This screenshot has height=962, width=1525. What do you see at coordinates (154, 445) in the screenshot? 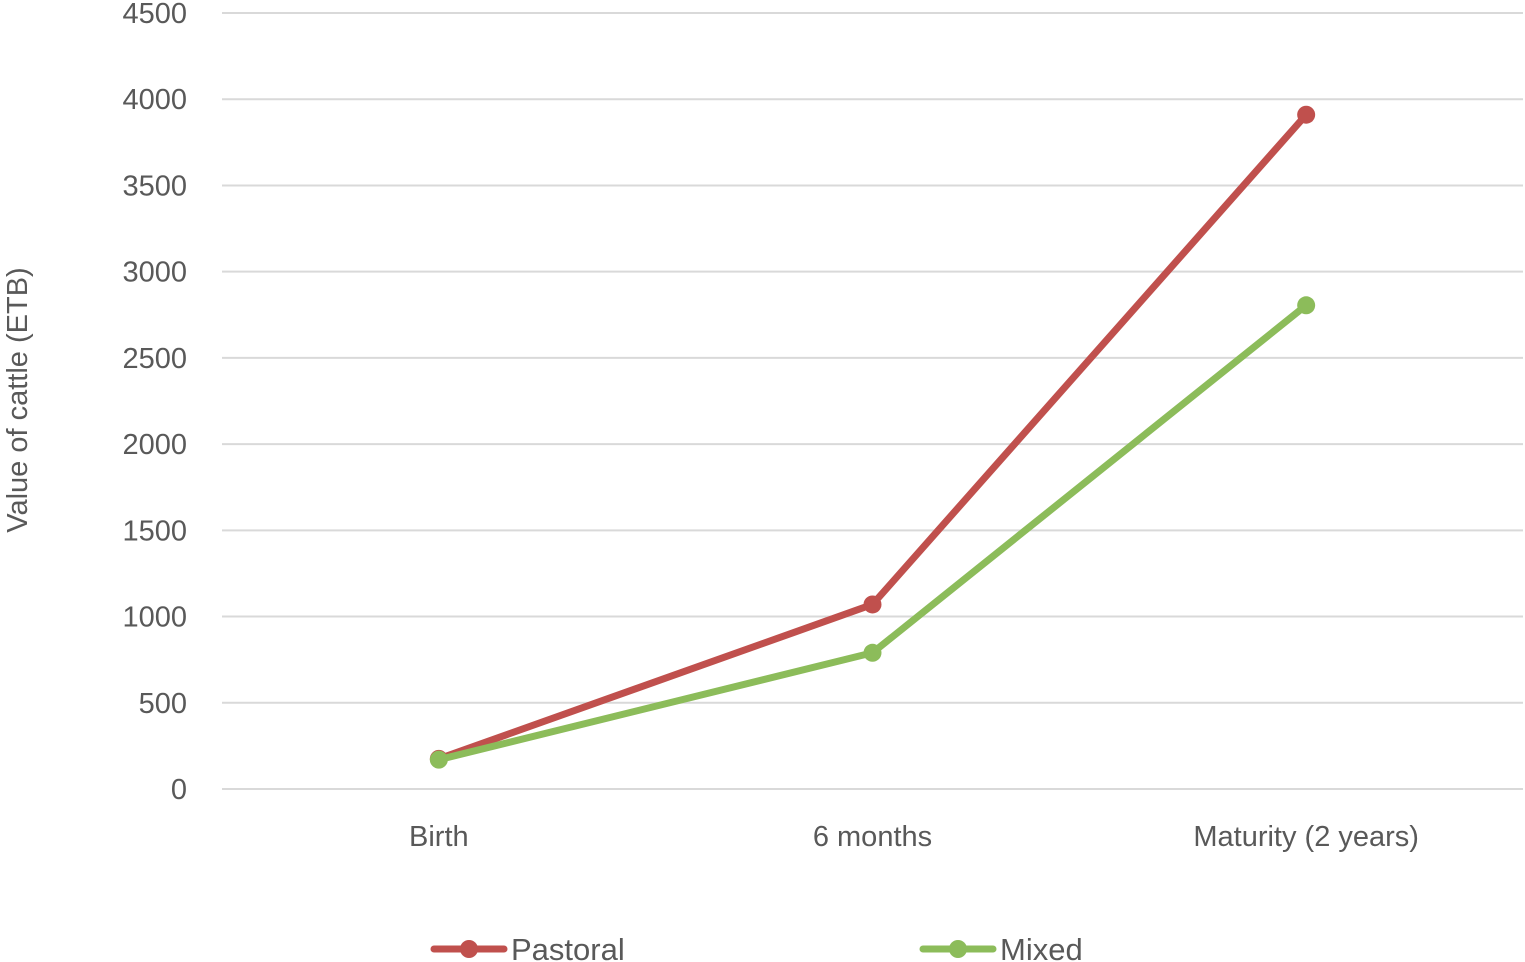
I see `y-tick-label: 2000` at bounding box center [154, 445].